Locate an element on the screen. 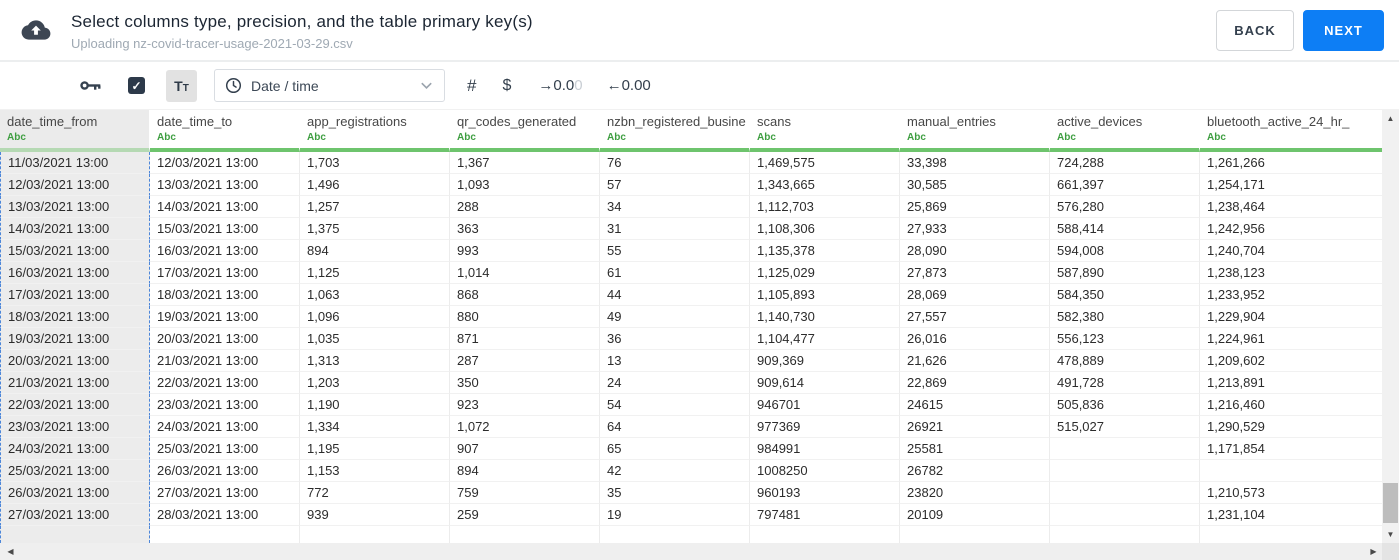 The width and height of the screenshot is (1399, 560). include-column-checkbox: ✓ is located at coordinates (136, 85).